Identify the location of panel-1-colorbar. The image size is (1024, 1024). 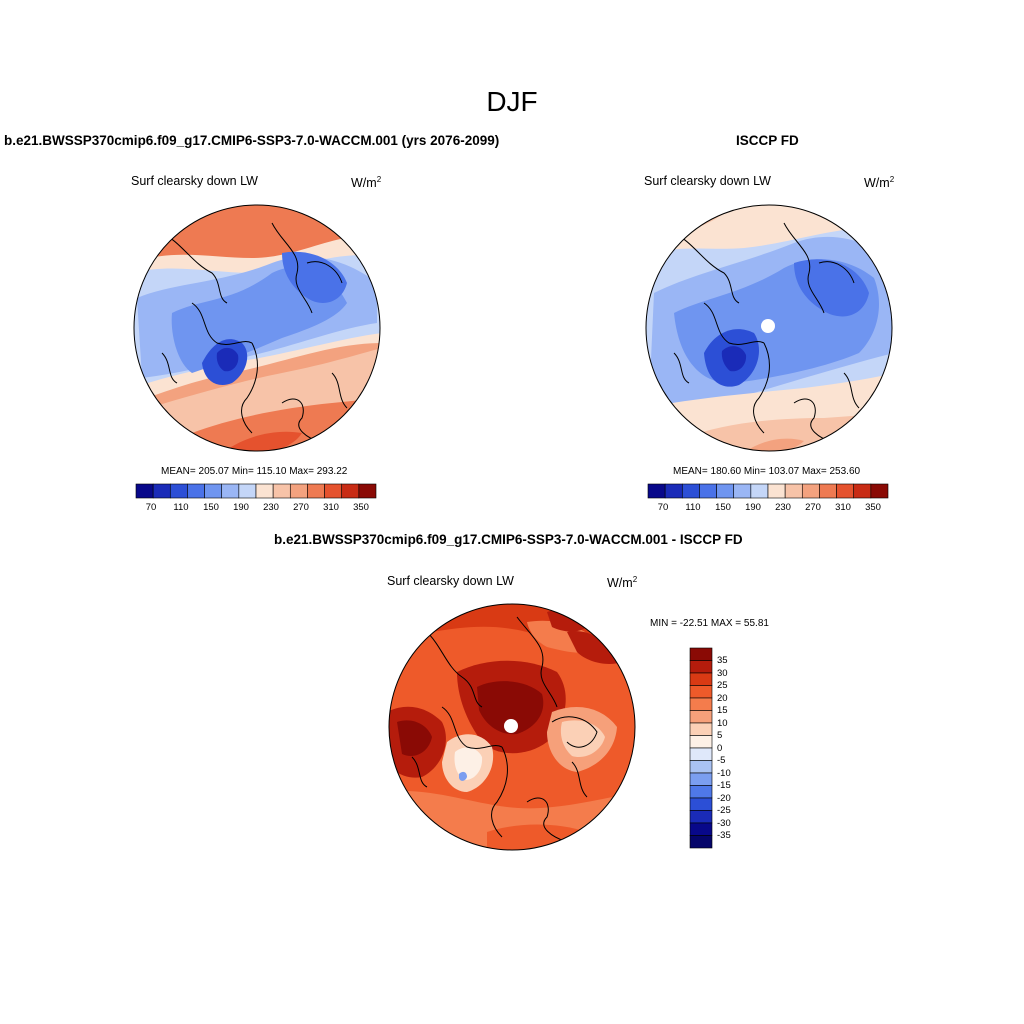
(256, 491).